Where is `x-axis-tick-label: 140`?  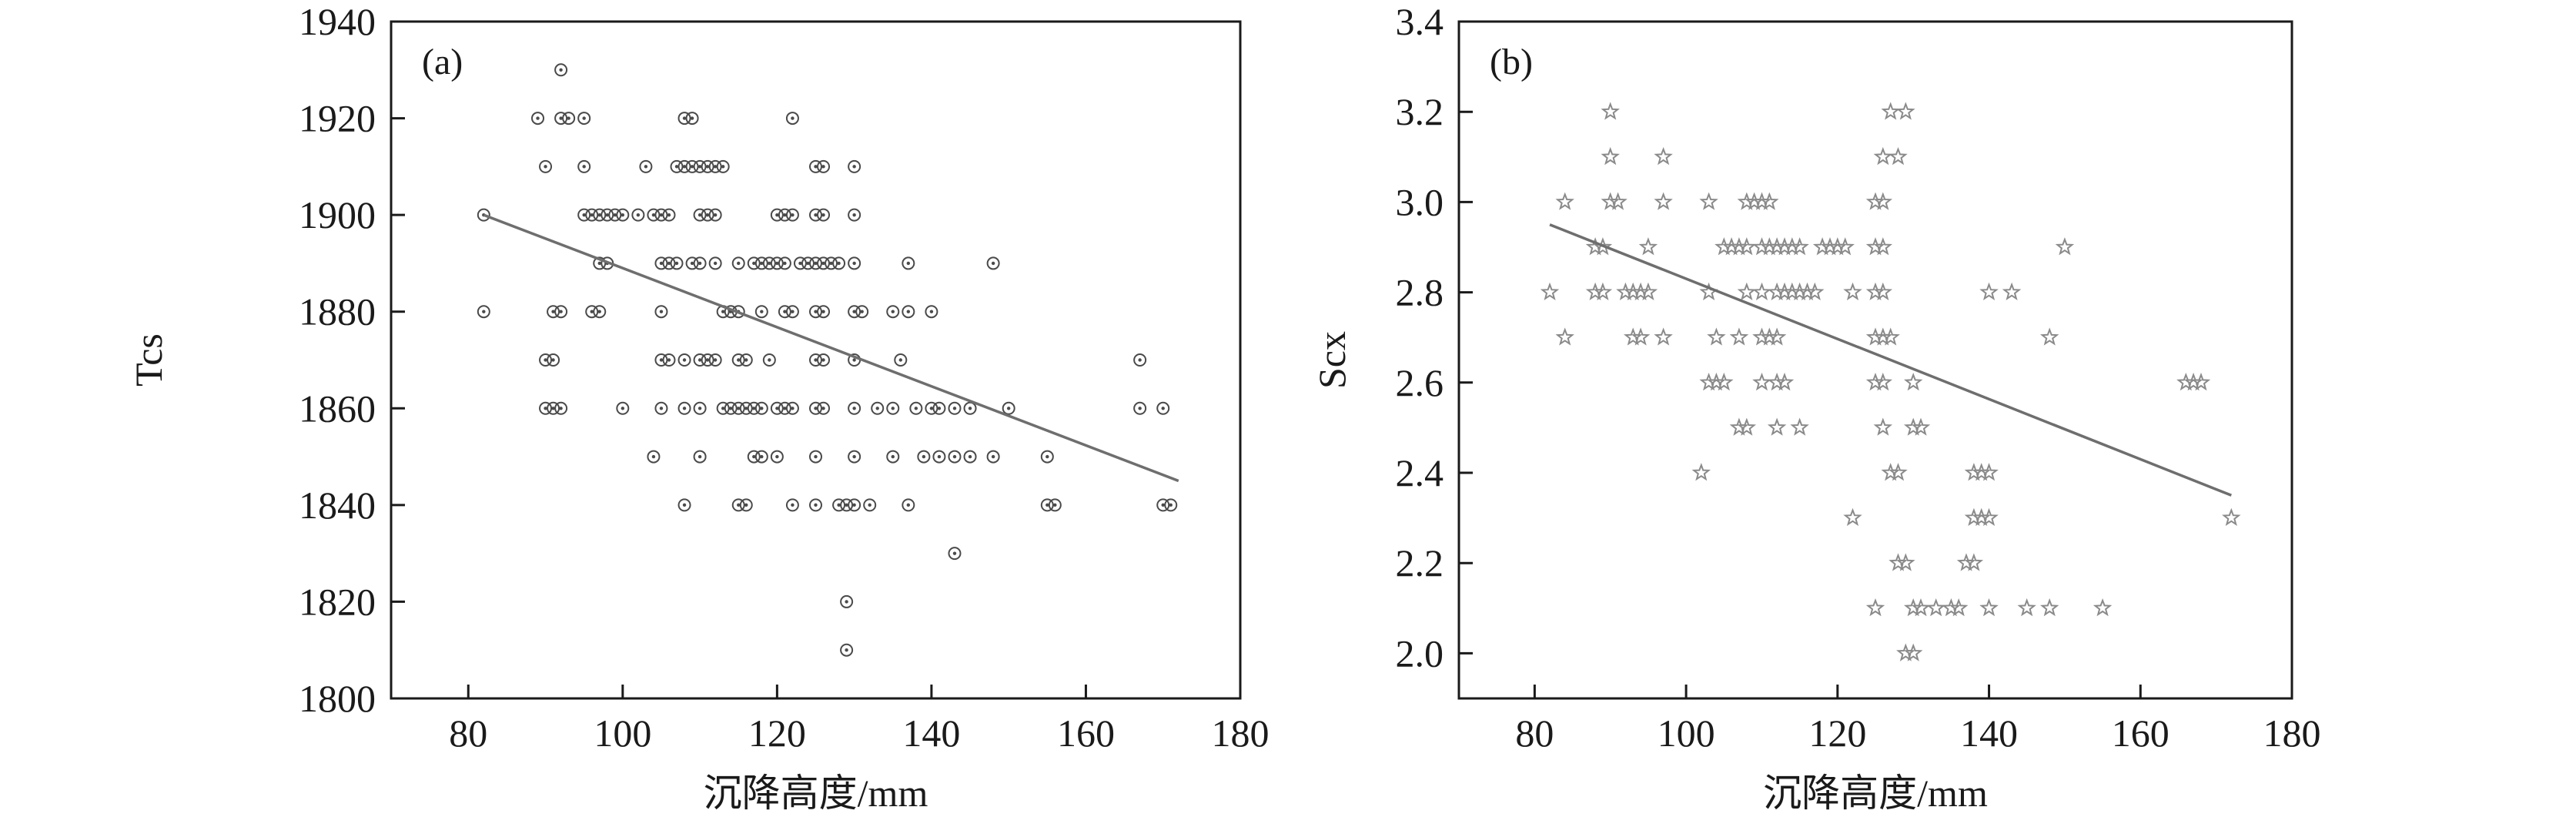 x-axis-tick-label: 140 is located at coordinates (1989, 733).